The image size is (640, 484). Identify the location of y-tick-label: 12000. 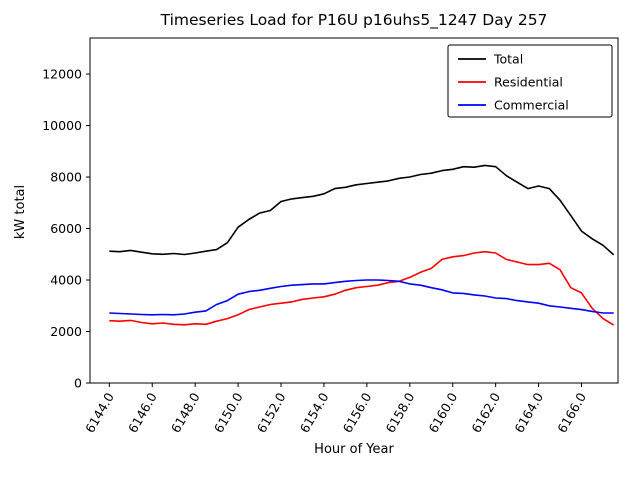
(62, 74).